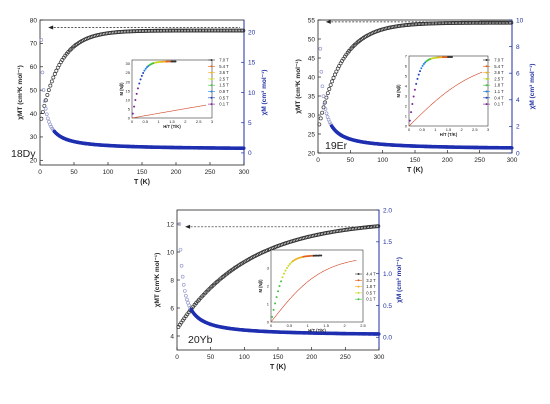 The image size is (550, 404). I want to click on legend-entry: 2.5 T, so click(499, 78).